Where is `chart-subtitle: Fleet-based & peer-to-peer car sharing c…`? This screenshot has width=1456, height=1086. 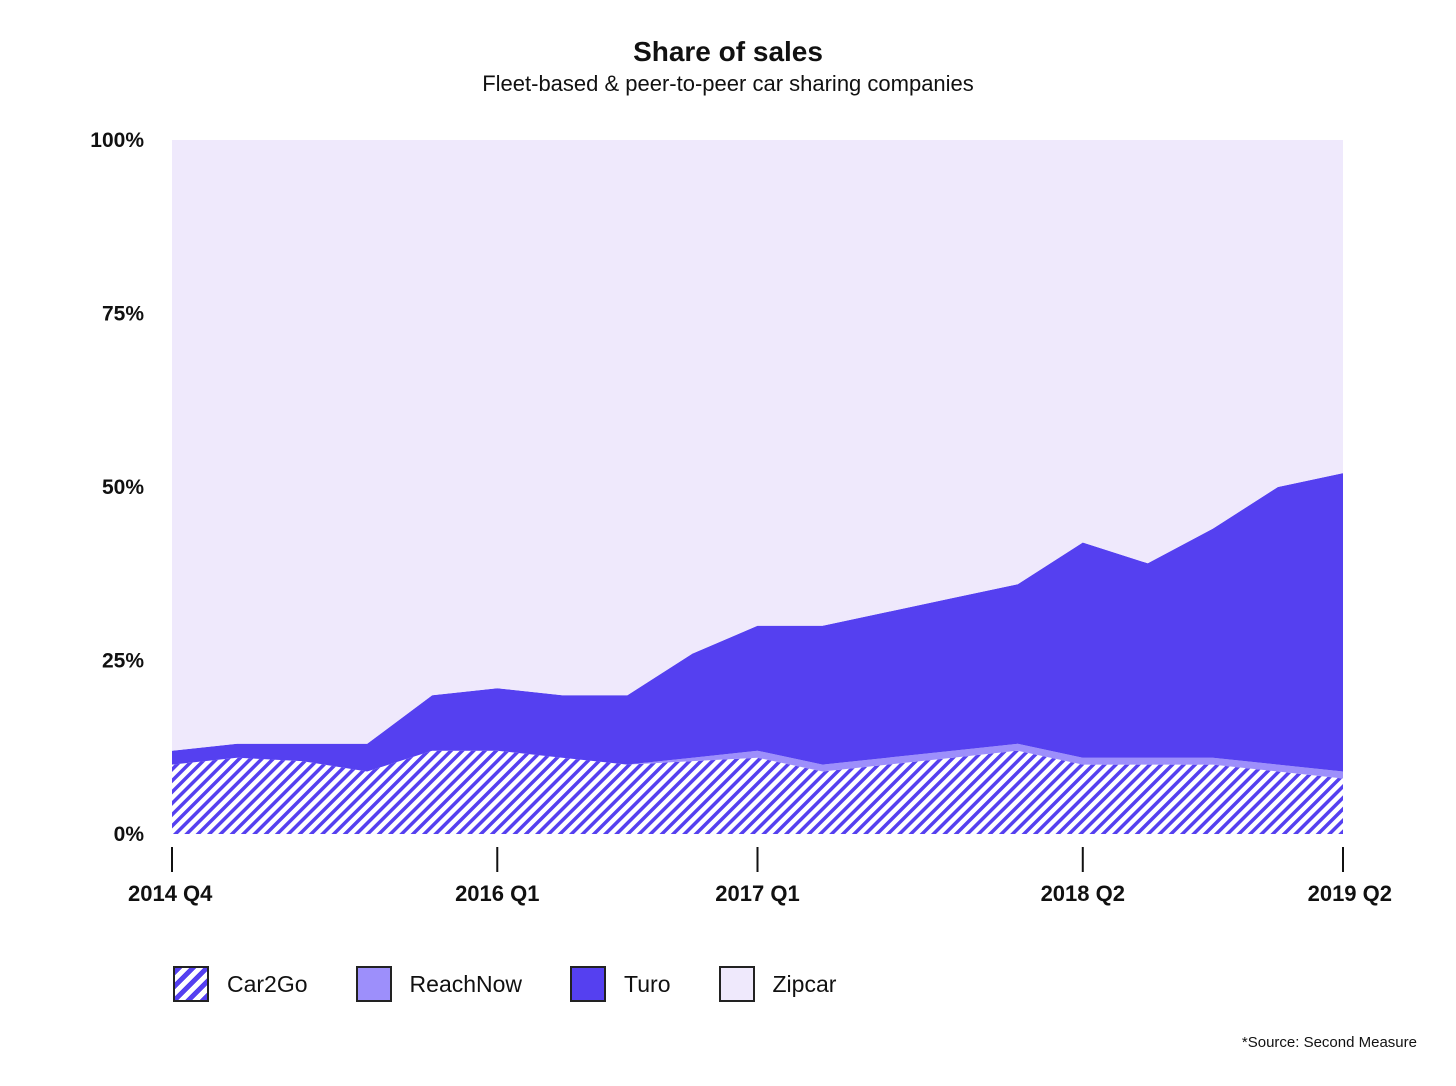 chart-subtitle: Fleet-based & peer-to-peer car sharing c… is located at coordinates (728, 83).